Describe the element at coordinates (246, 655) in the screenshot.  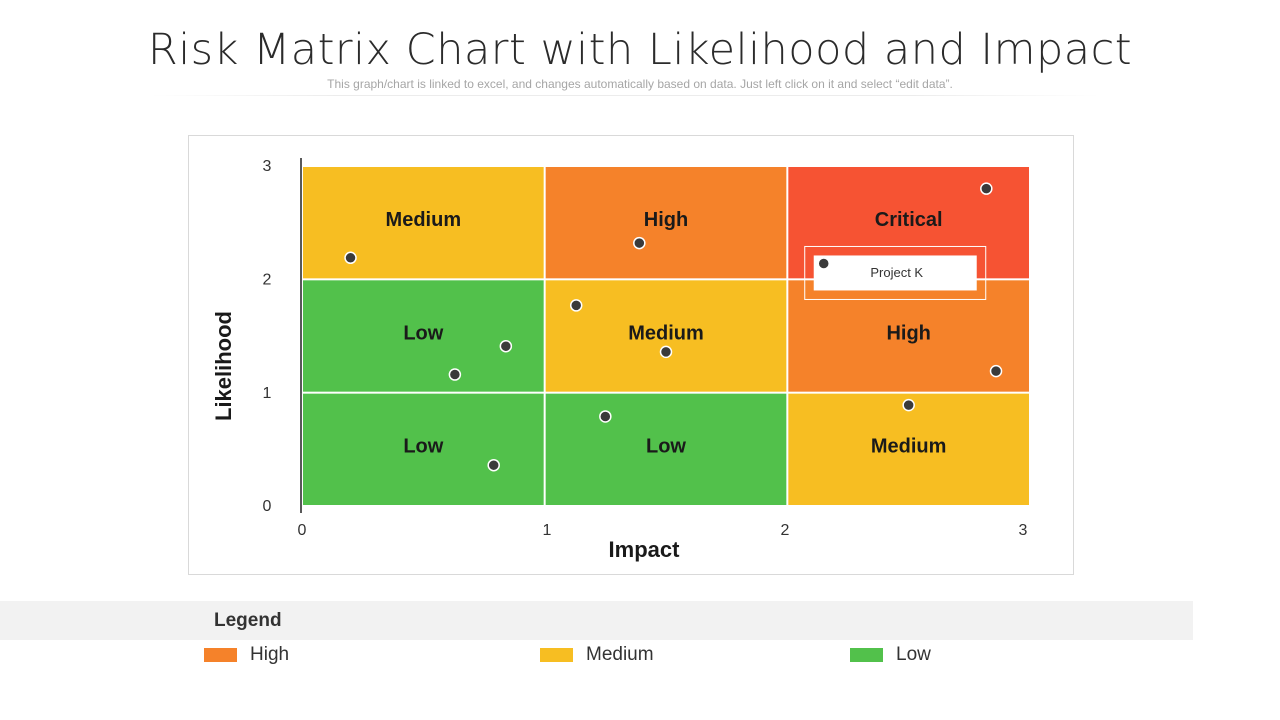
I see `legend-item-high: High` at that location.